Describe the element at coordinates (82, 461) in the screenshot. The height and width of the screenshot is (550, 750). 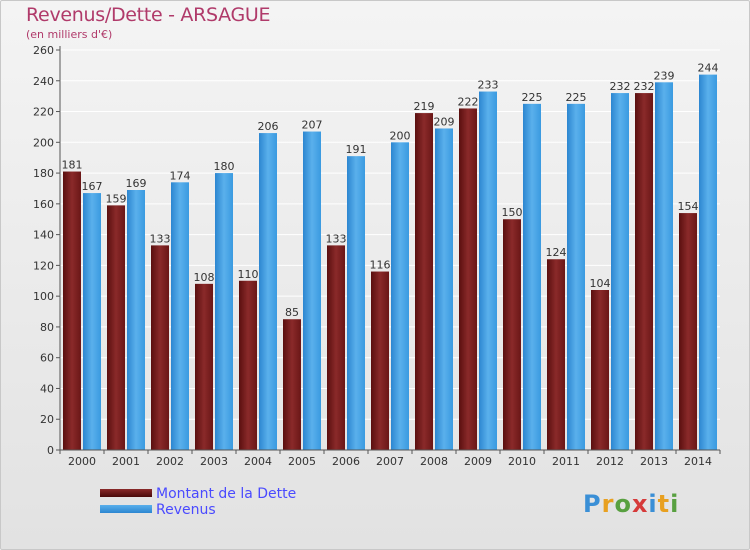
I see `x-tick-label: 2000` at that location.